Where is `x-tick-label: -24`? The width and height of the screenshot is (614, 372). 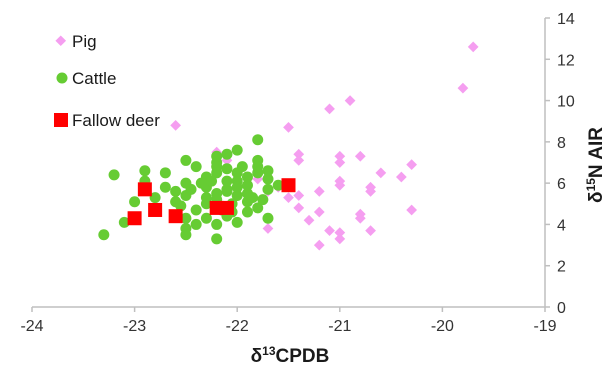
x-tick-label: -24 is located at coordinates (31, 326).